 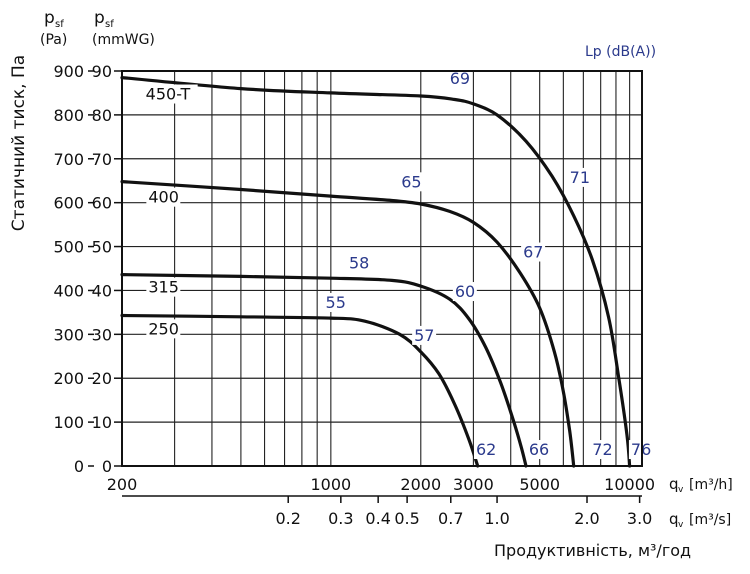 I want to click on x-secondary-unit-sub: v, so click(x=681, y=525).